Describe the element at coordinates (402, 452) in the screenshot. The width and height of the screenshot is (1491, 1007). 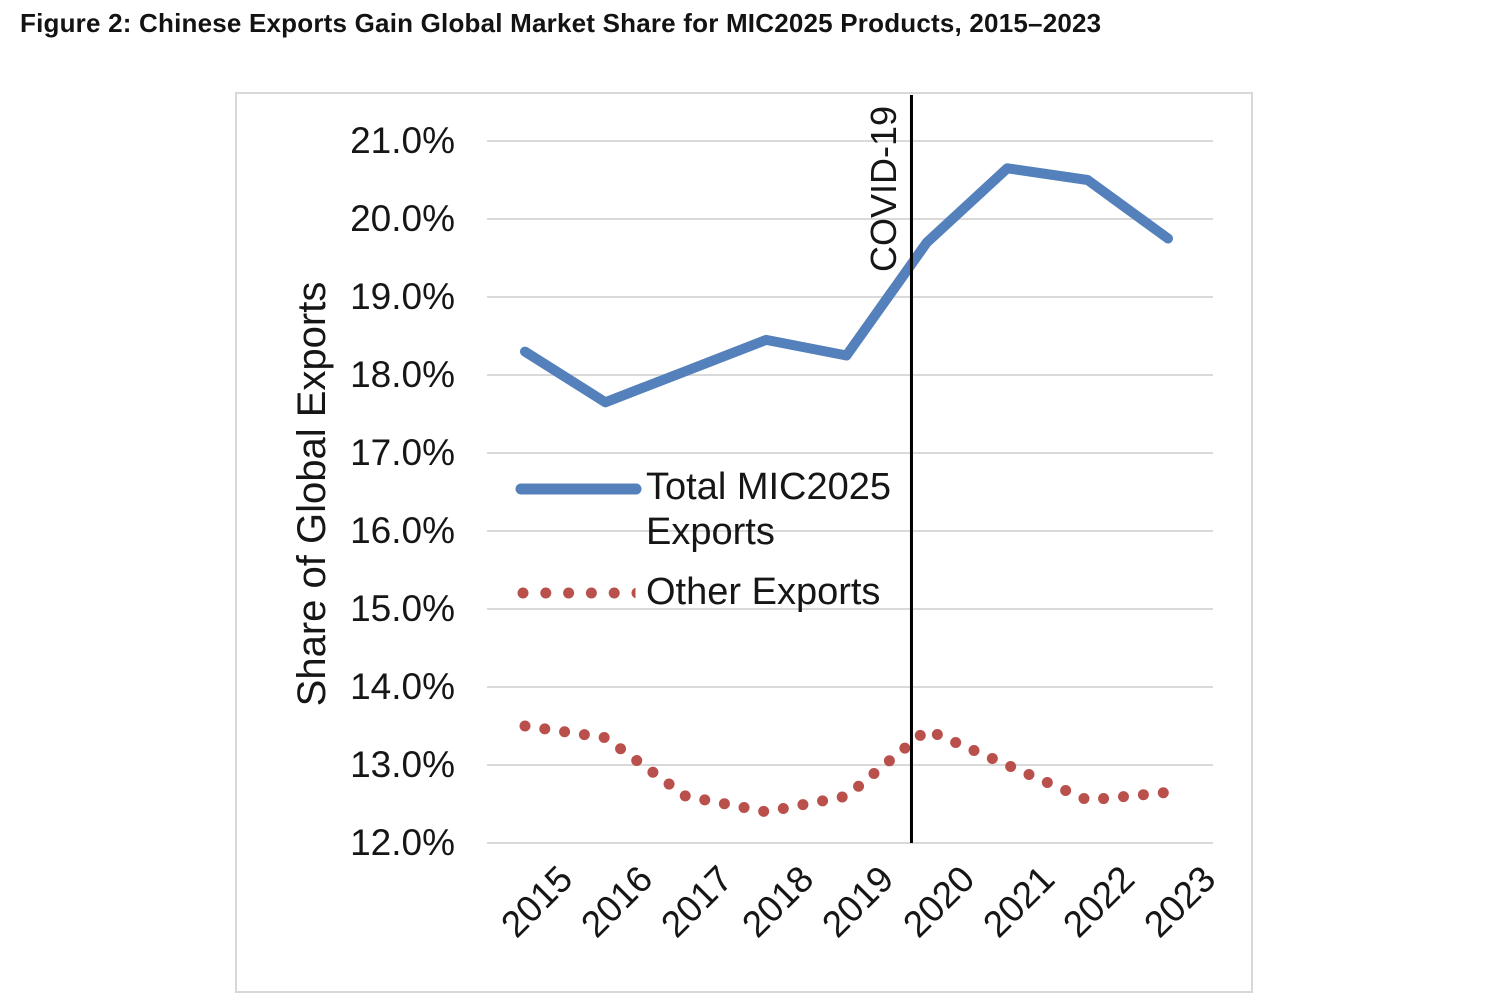
I see `y-tick-label: 17.0%` at that location.